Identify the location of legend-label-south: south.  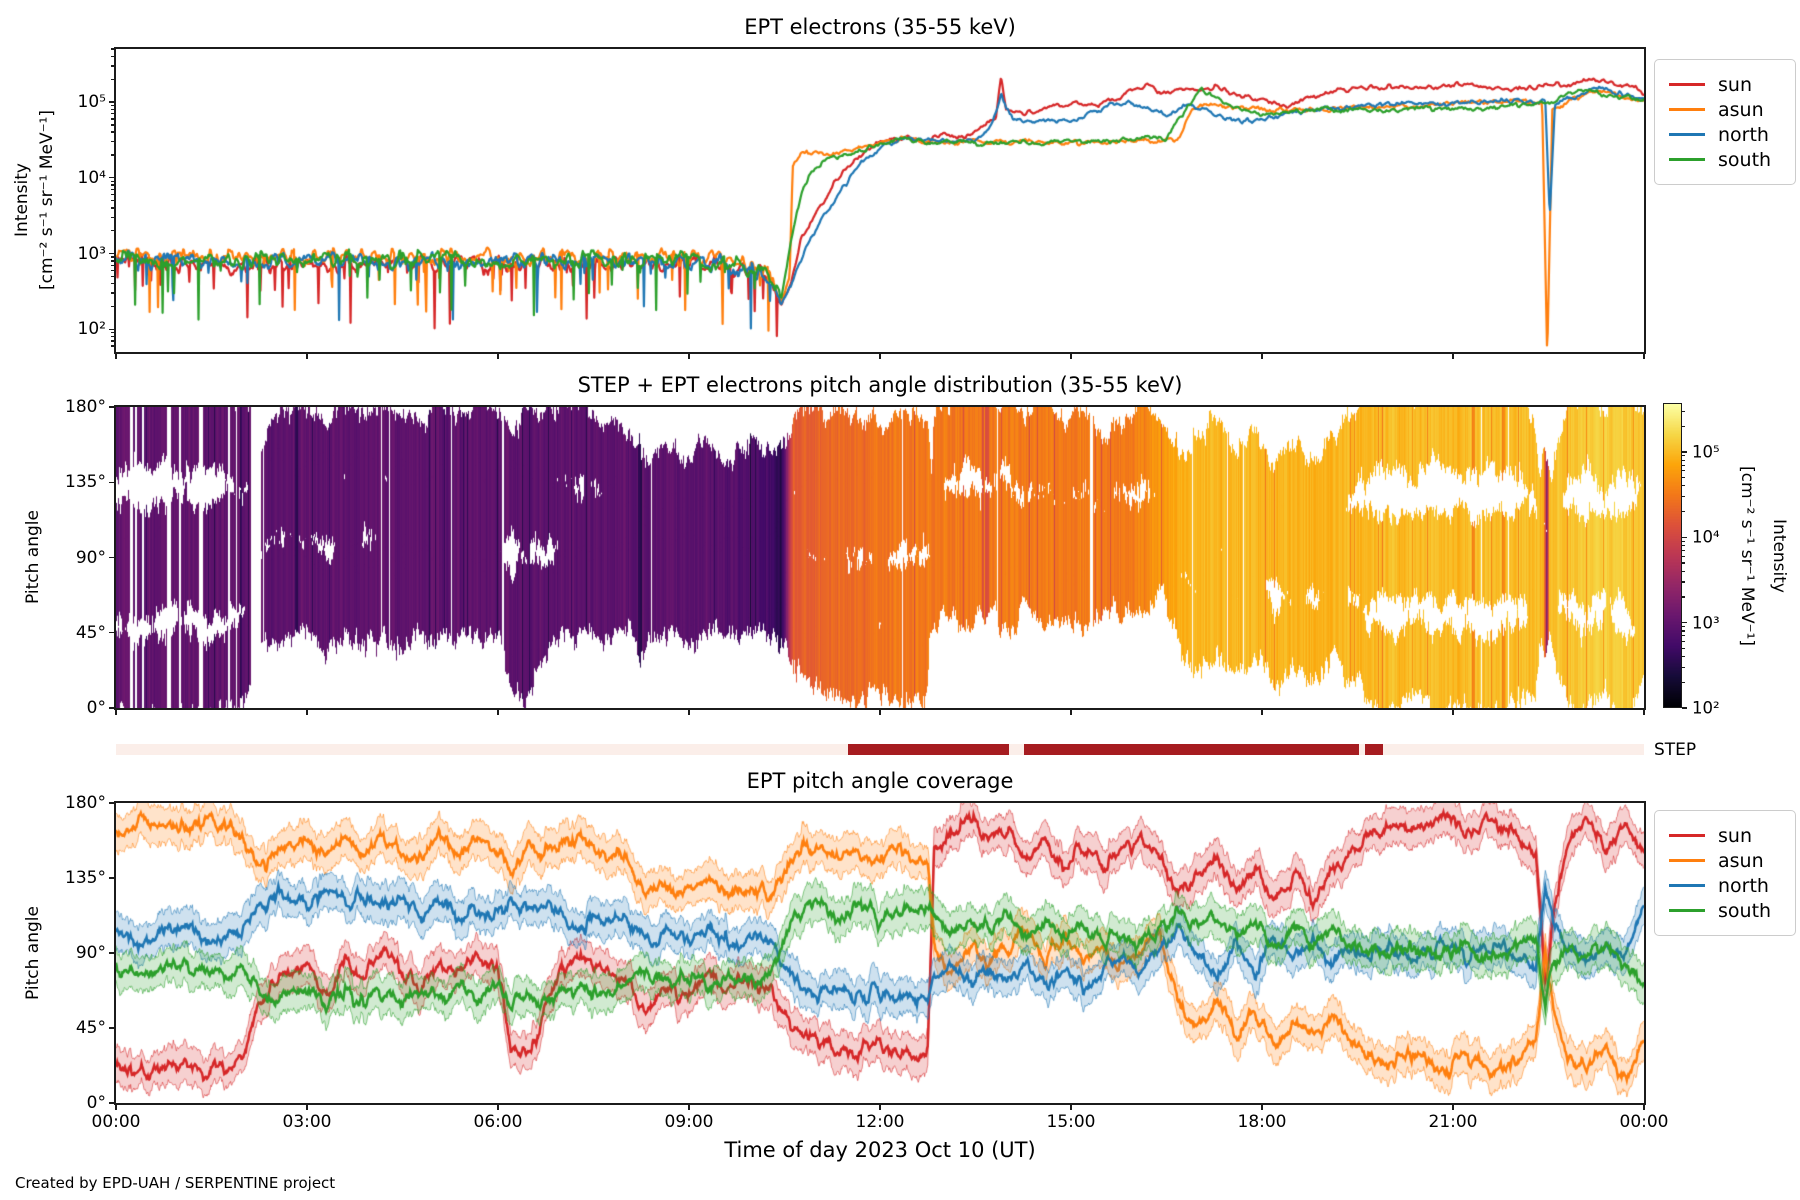
(1745, 159).